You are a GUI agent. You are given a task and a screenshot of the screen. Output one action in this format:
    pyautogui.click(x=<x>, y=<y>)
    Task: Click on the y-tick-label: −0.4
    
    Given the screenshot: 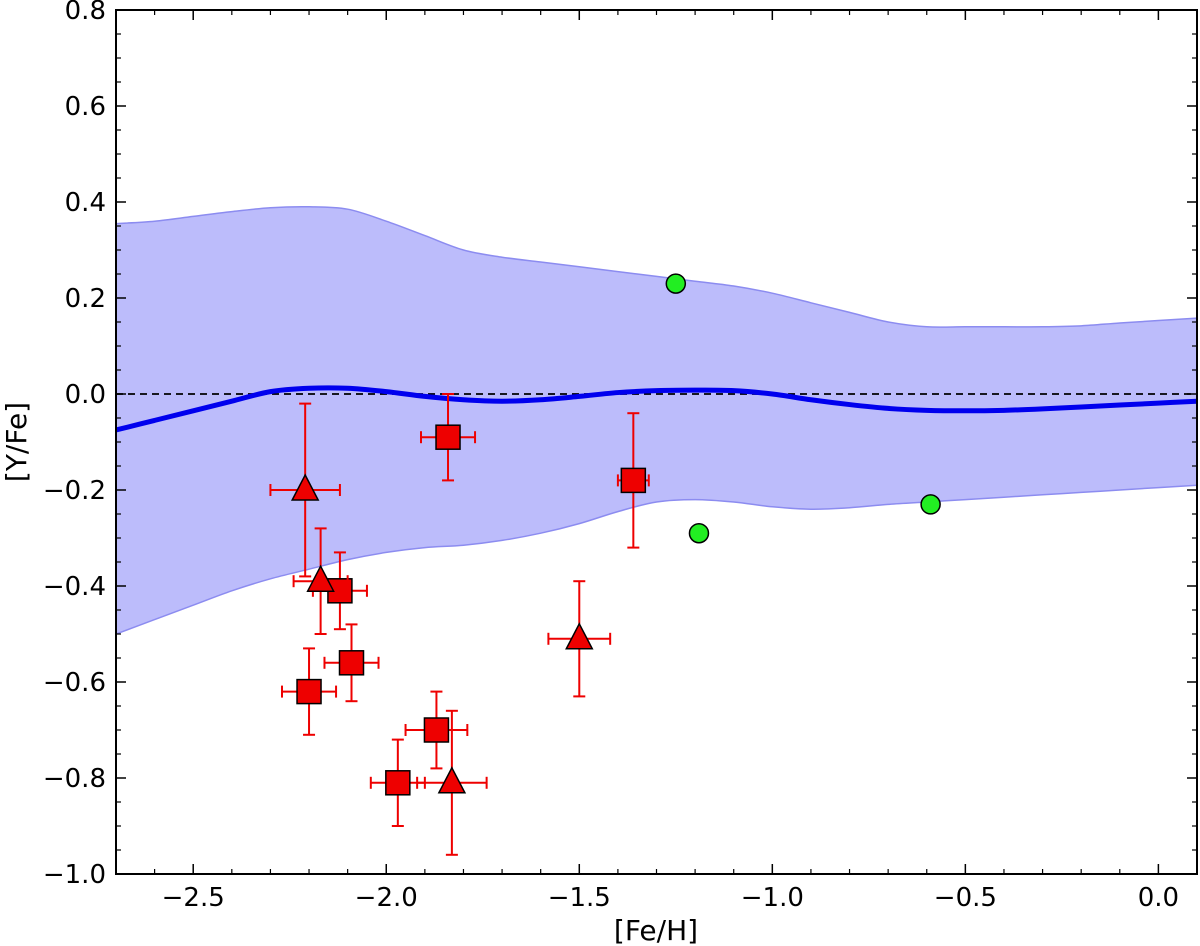 What is the action you would take?
    pyautogui.click(x=74, y=587)
    